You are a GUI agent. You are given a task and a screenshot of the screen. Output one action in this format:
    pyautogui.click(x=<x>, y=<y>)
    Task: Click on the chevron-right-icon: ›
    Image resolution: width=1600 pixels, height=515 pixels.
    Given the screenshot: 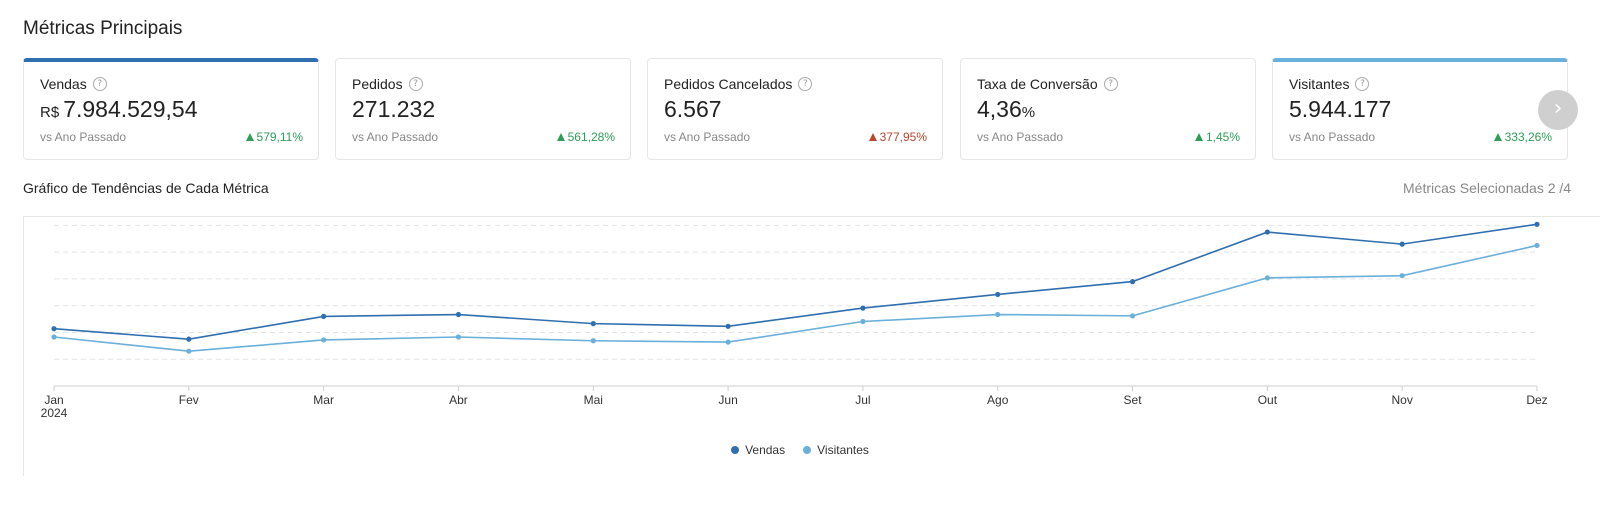 What is the action you would take?
    pyautogui.click(x=1558, y=108)
    